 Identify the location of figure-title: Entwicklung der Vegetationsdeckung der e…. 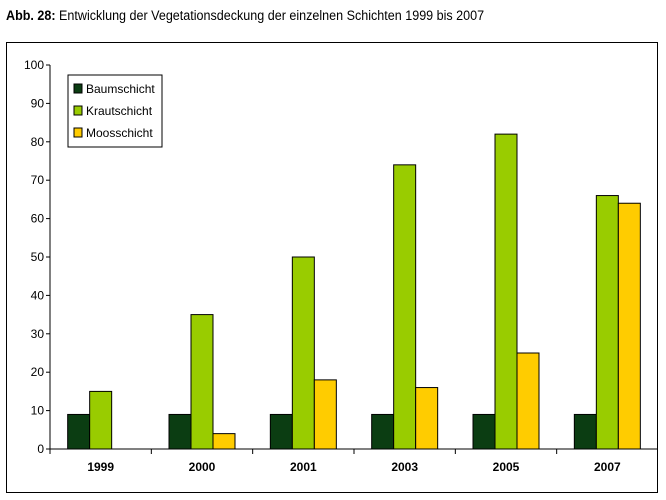
(272, 15).